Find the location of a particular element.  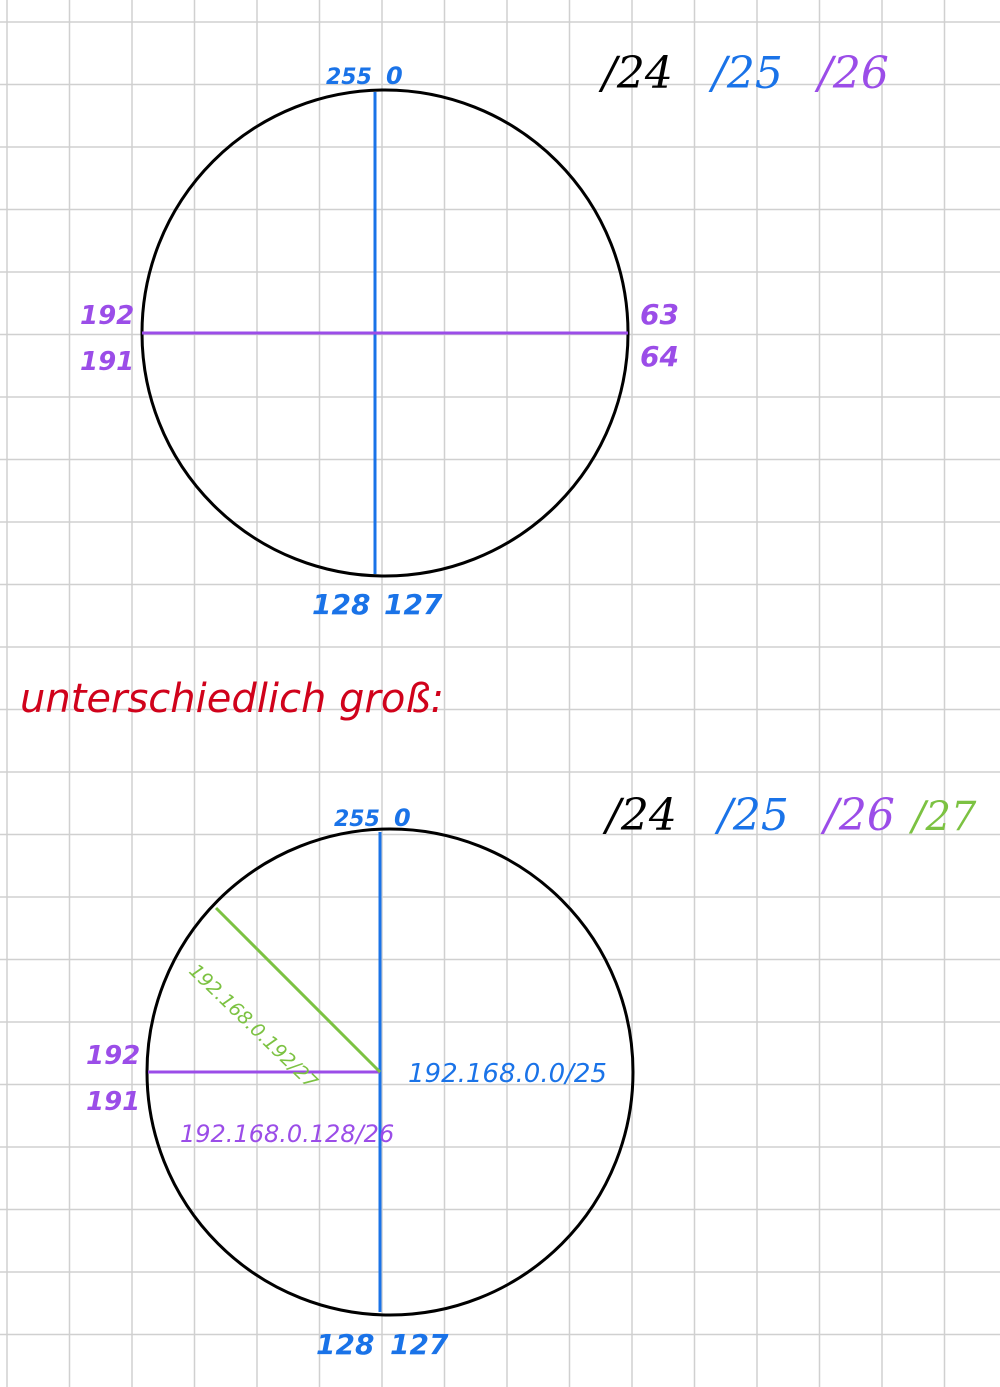

subnet-26-label: 192.168.0.128/26 is located at coordinates (287, 1134).